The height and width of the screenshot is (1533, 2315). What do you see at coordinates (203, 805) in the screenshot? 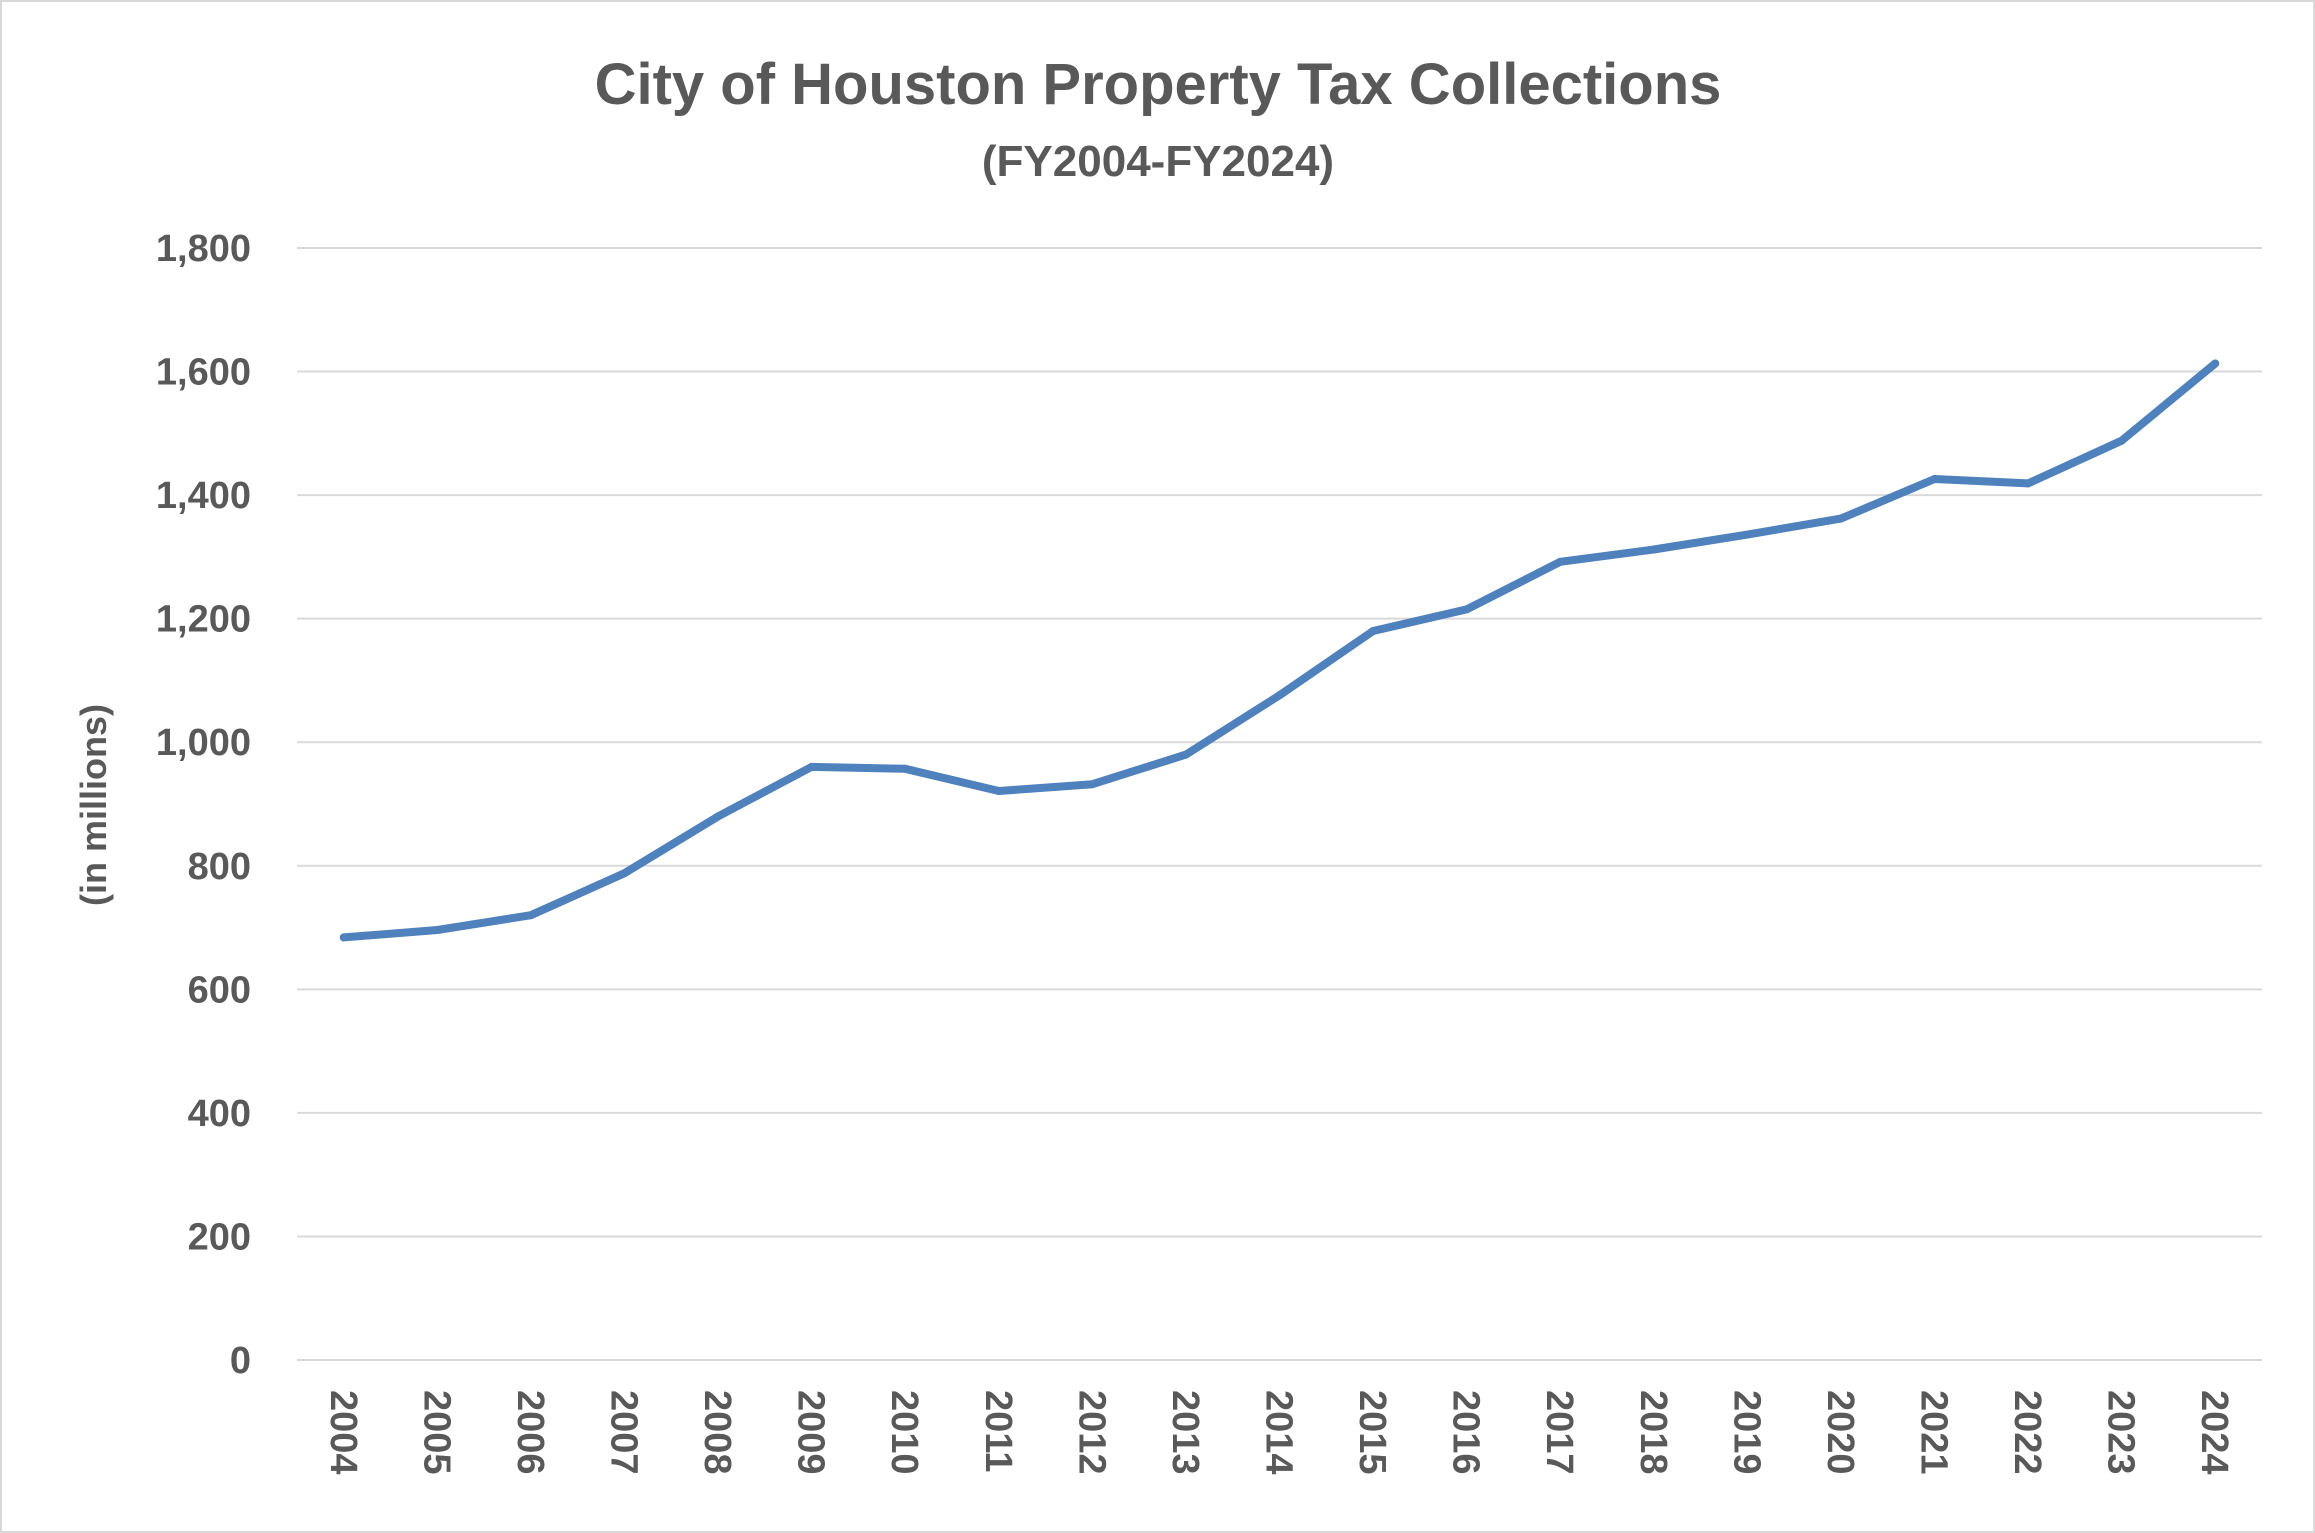
I see `y-axis-ticks: 0 200 400 600 800 1,000 1,200 1,400 1,600 1,800` at bounding box center [203, 805].